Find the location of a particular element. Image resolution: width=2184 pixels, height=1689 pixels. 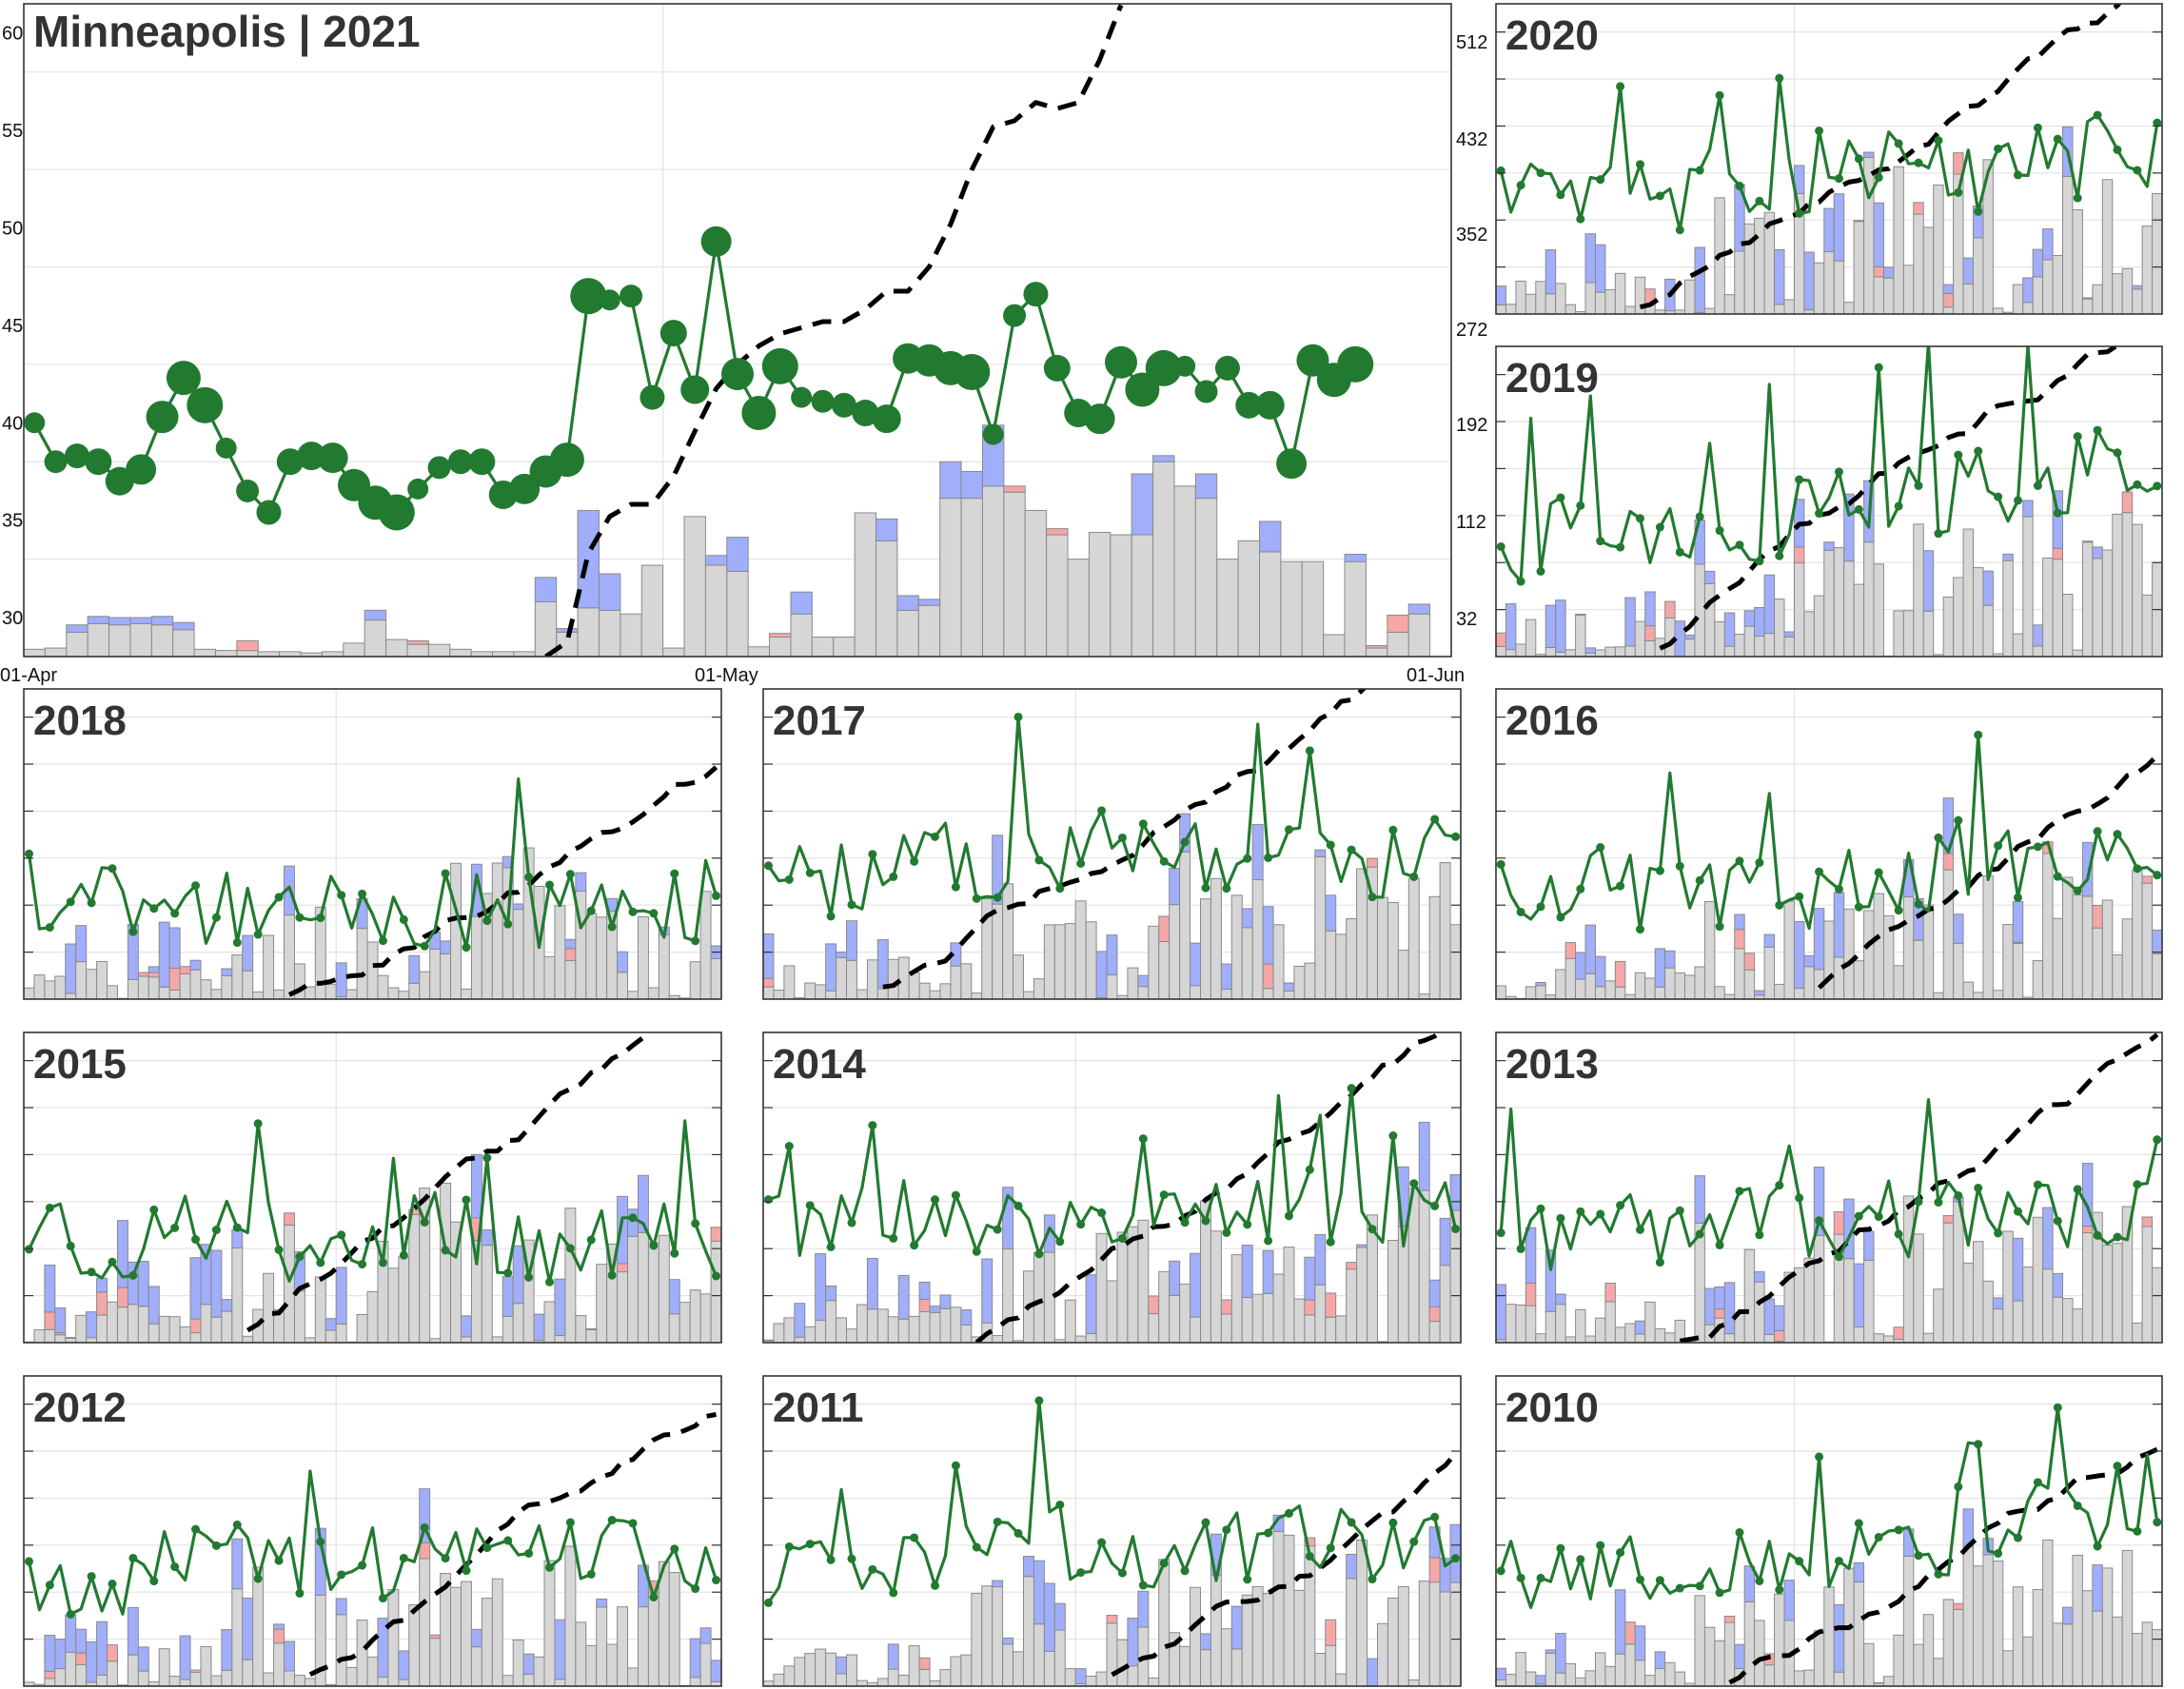

panel-title: 2012 is located at coordinates (80, 1408).